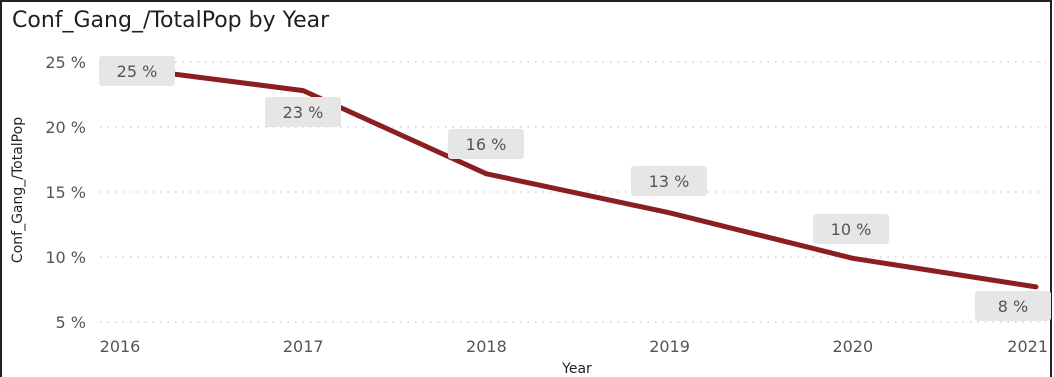 Image resolution: width=1054 pixels, height=377 pixels. Describe the element at coordinates (71, 322) in the screenshot. I see `y-tick-label: 5 %` at that location.